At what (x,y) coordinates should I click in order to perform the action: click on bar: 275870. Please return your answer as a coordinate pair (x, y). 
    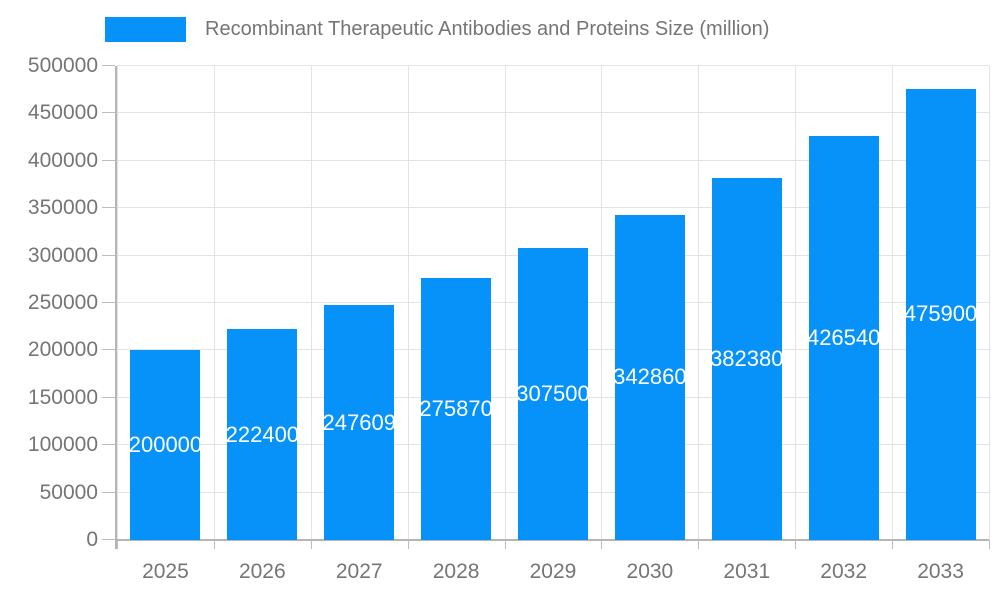
    Looking at the image, I should click on (456, 409).